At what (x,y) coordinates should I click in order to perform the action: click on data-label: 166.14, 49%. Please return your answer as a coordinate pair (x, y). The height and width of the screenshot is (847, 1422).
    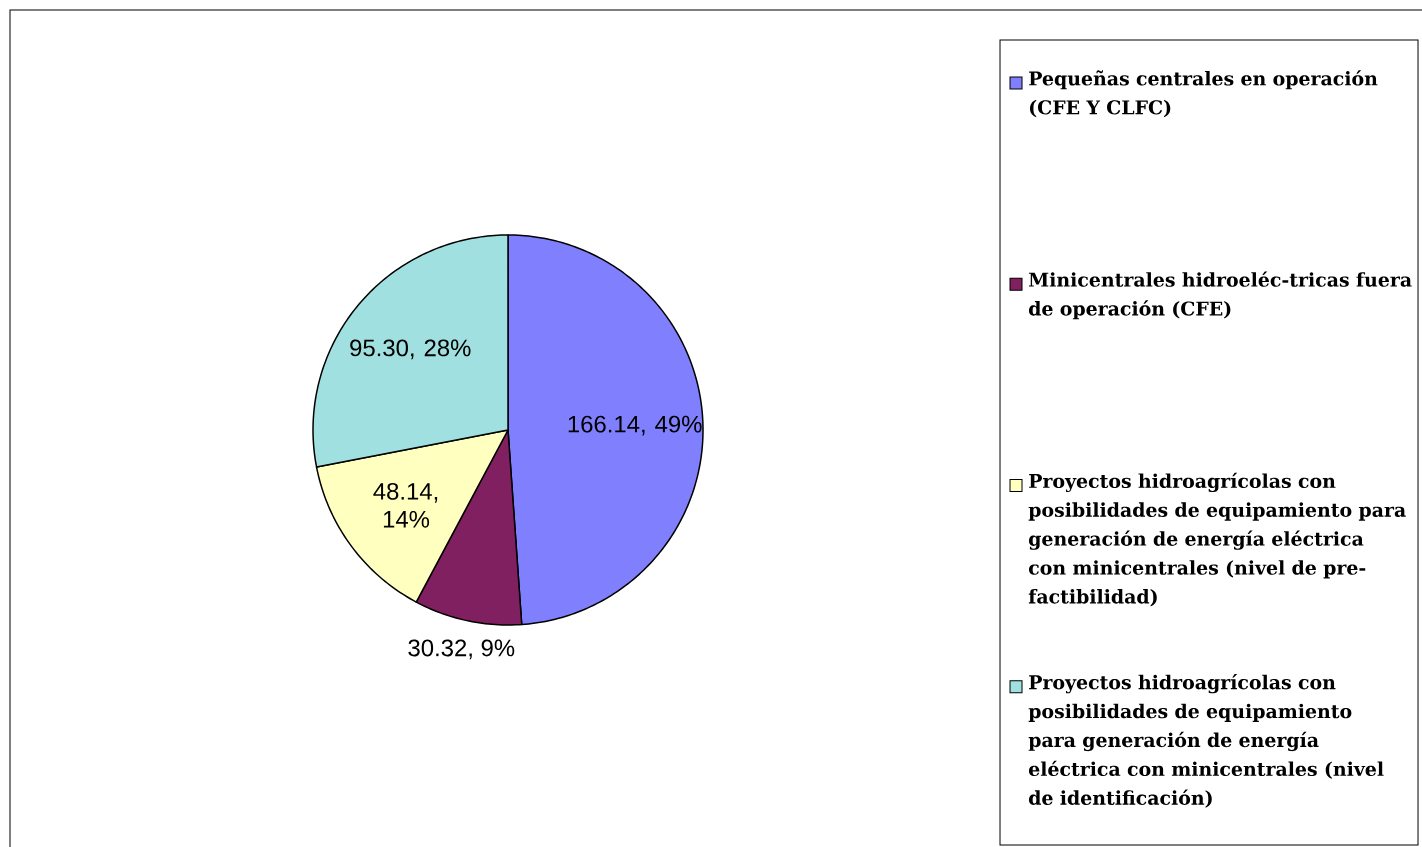
    Looking at the image, I should click on (635, 425).